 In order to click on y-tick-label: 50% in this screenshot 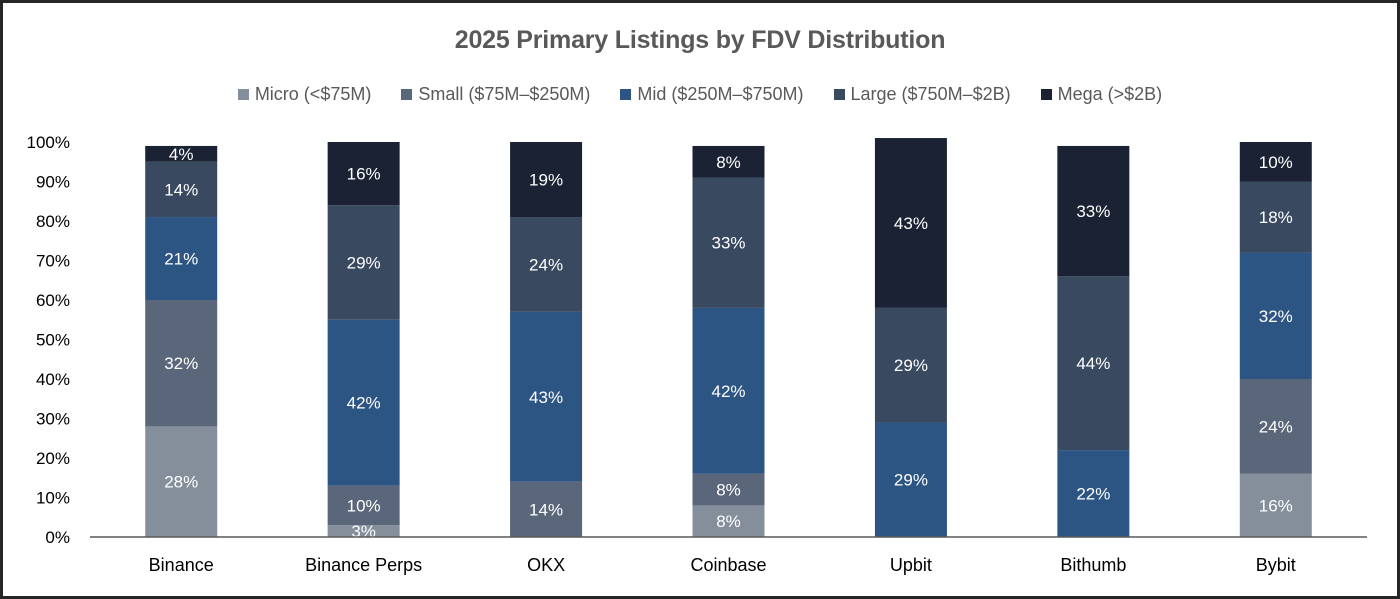, I will do `click(53, 340)`.